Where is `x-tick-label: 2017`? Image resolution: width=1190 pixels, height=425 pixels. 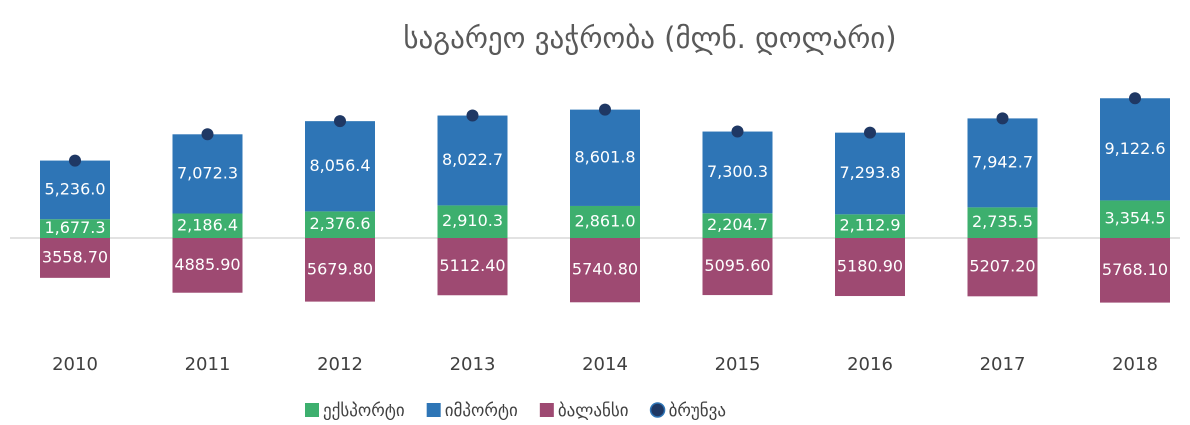
x-tick-label: 2017 is located at coordinates (1003, 364).